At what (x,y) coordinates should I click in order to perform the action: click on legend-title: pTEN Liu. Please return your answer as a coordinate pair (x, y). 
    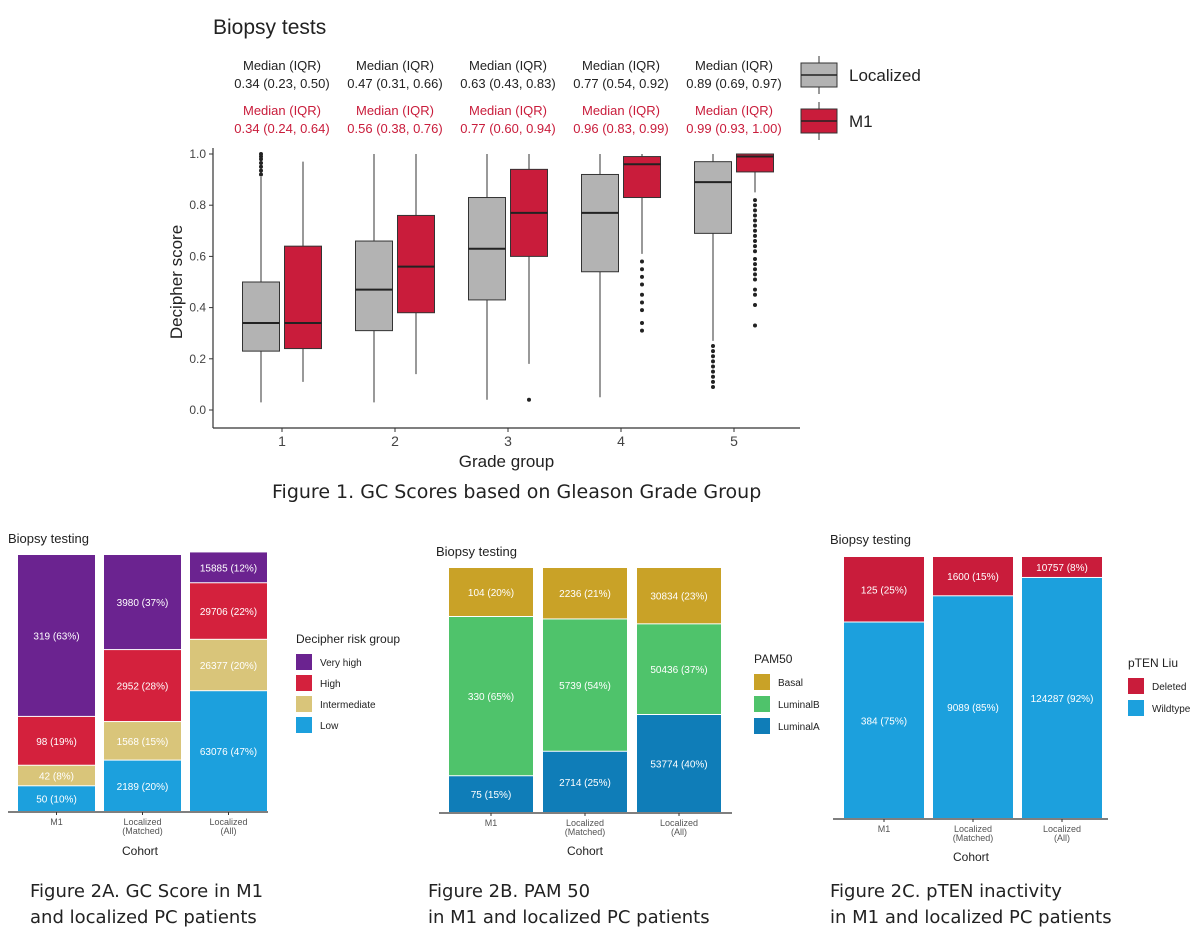
    Looking at the image, I should click on (1153, 663).